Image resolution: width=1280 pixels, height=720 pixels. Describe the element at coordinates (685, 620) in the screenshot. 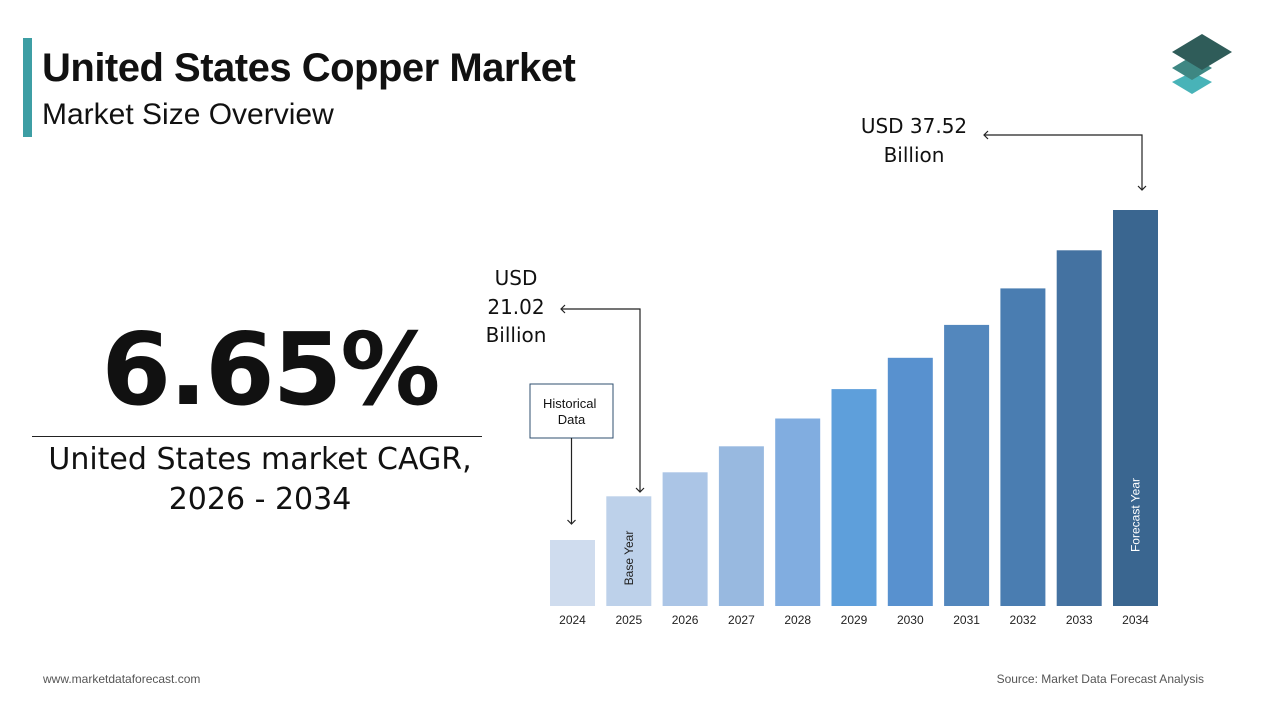

I see `x-tick-2026: 2026` at that location.